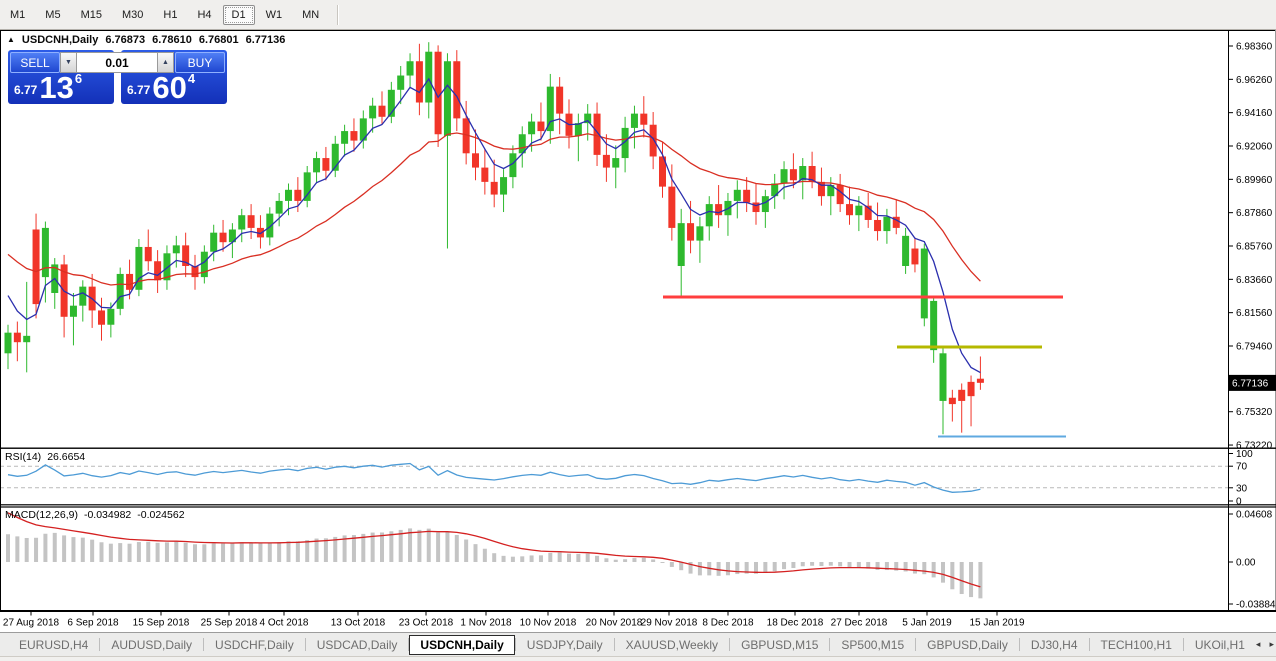 The height and width of the screenshot is (661, 1276). I want to click on svg-text: 0.04608, so click(1254, 515).